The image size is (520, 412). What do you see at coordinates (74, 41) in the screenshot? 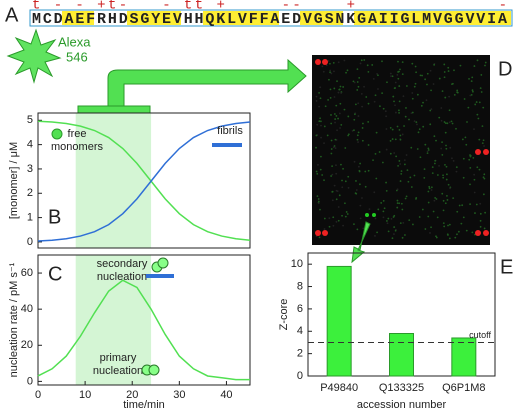
I see `dye-label: Alexa` at bounding box center [74, 41].